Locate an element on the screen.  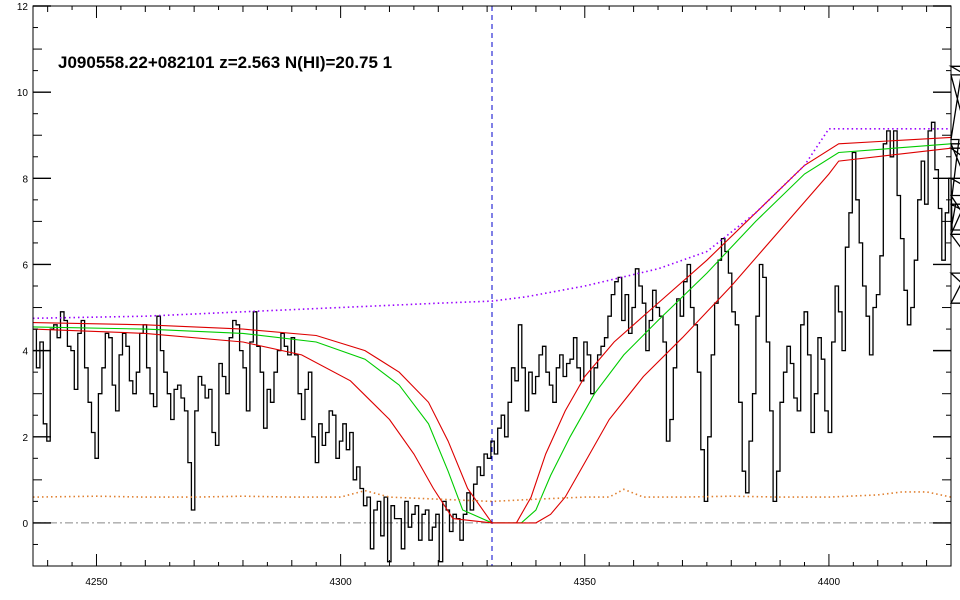
x-tick-label: 4400 is located at coordinates (829, 582).